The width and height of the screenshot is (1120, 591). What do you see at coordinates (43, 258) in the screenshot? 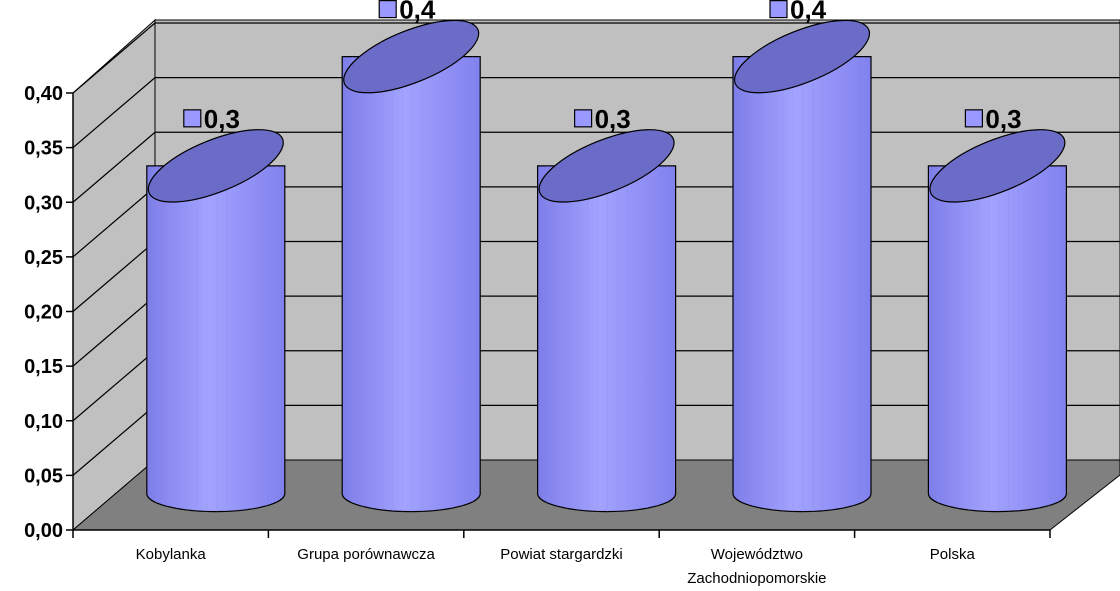
I see `y-tick-label: 0,25` at bounding box center [43, 258].